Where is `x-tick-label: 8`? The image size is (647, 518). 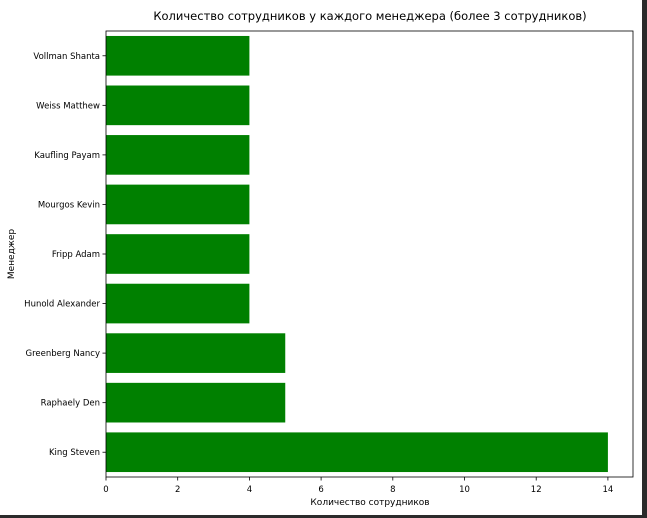
x-tick-label: 8 is located at coordinates (392, 490).